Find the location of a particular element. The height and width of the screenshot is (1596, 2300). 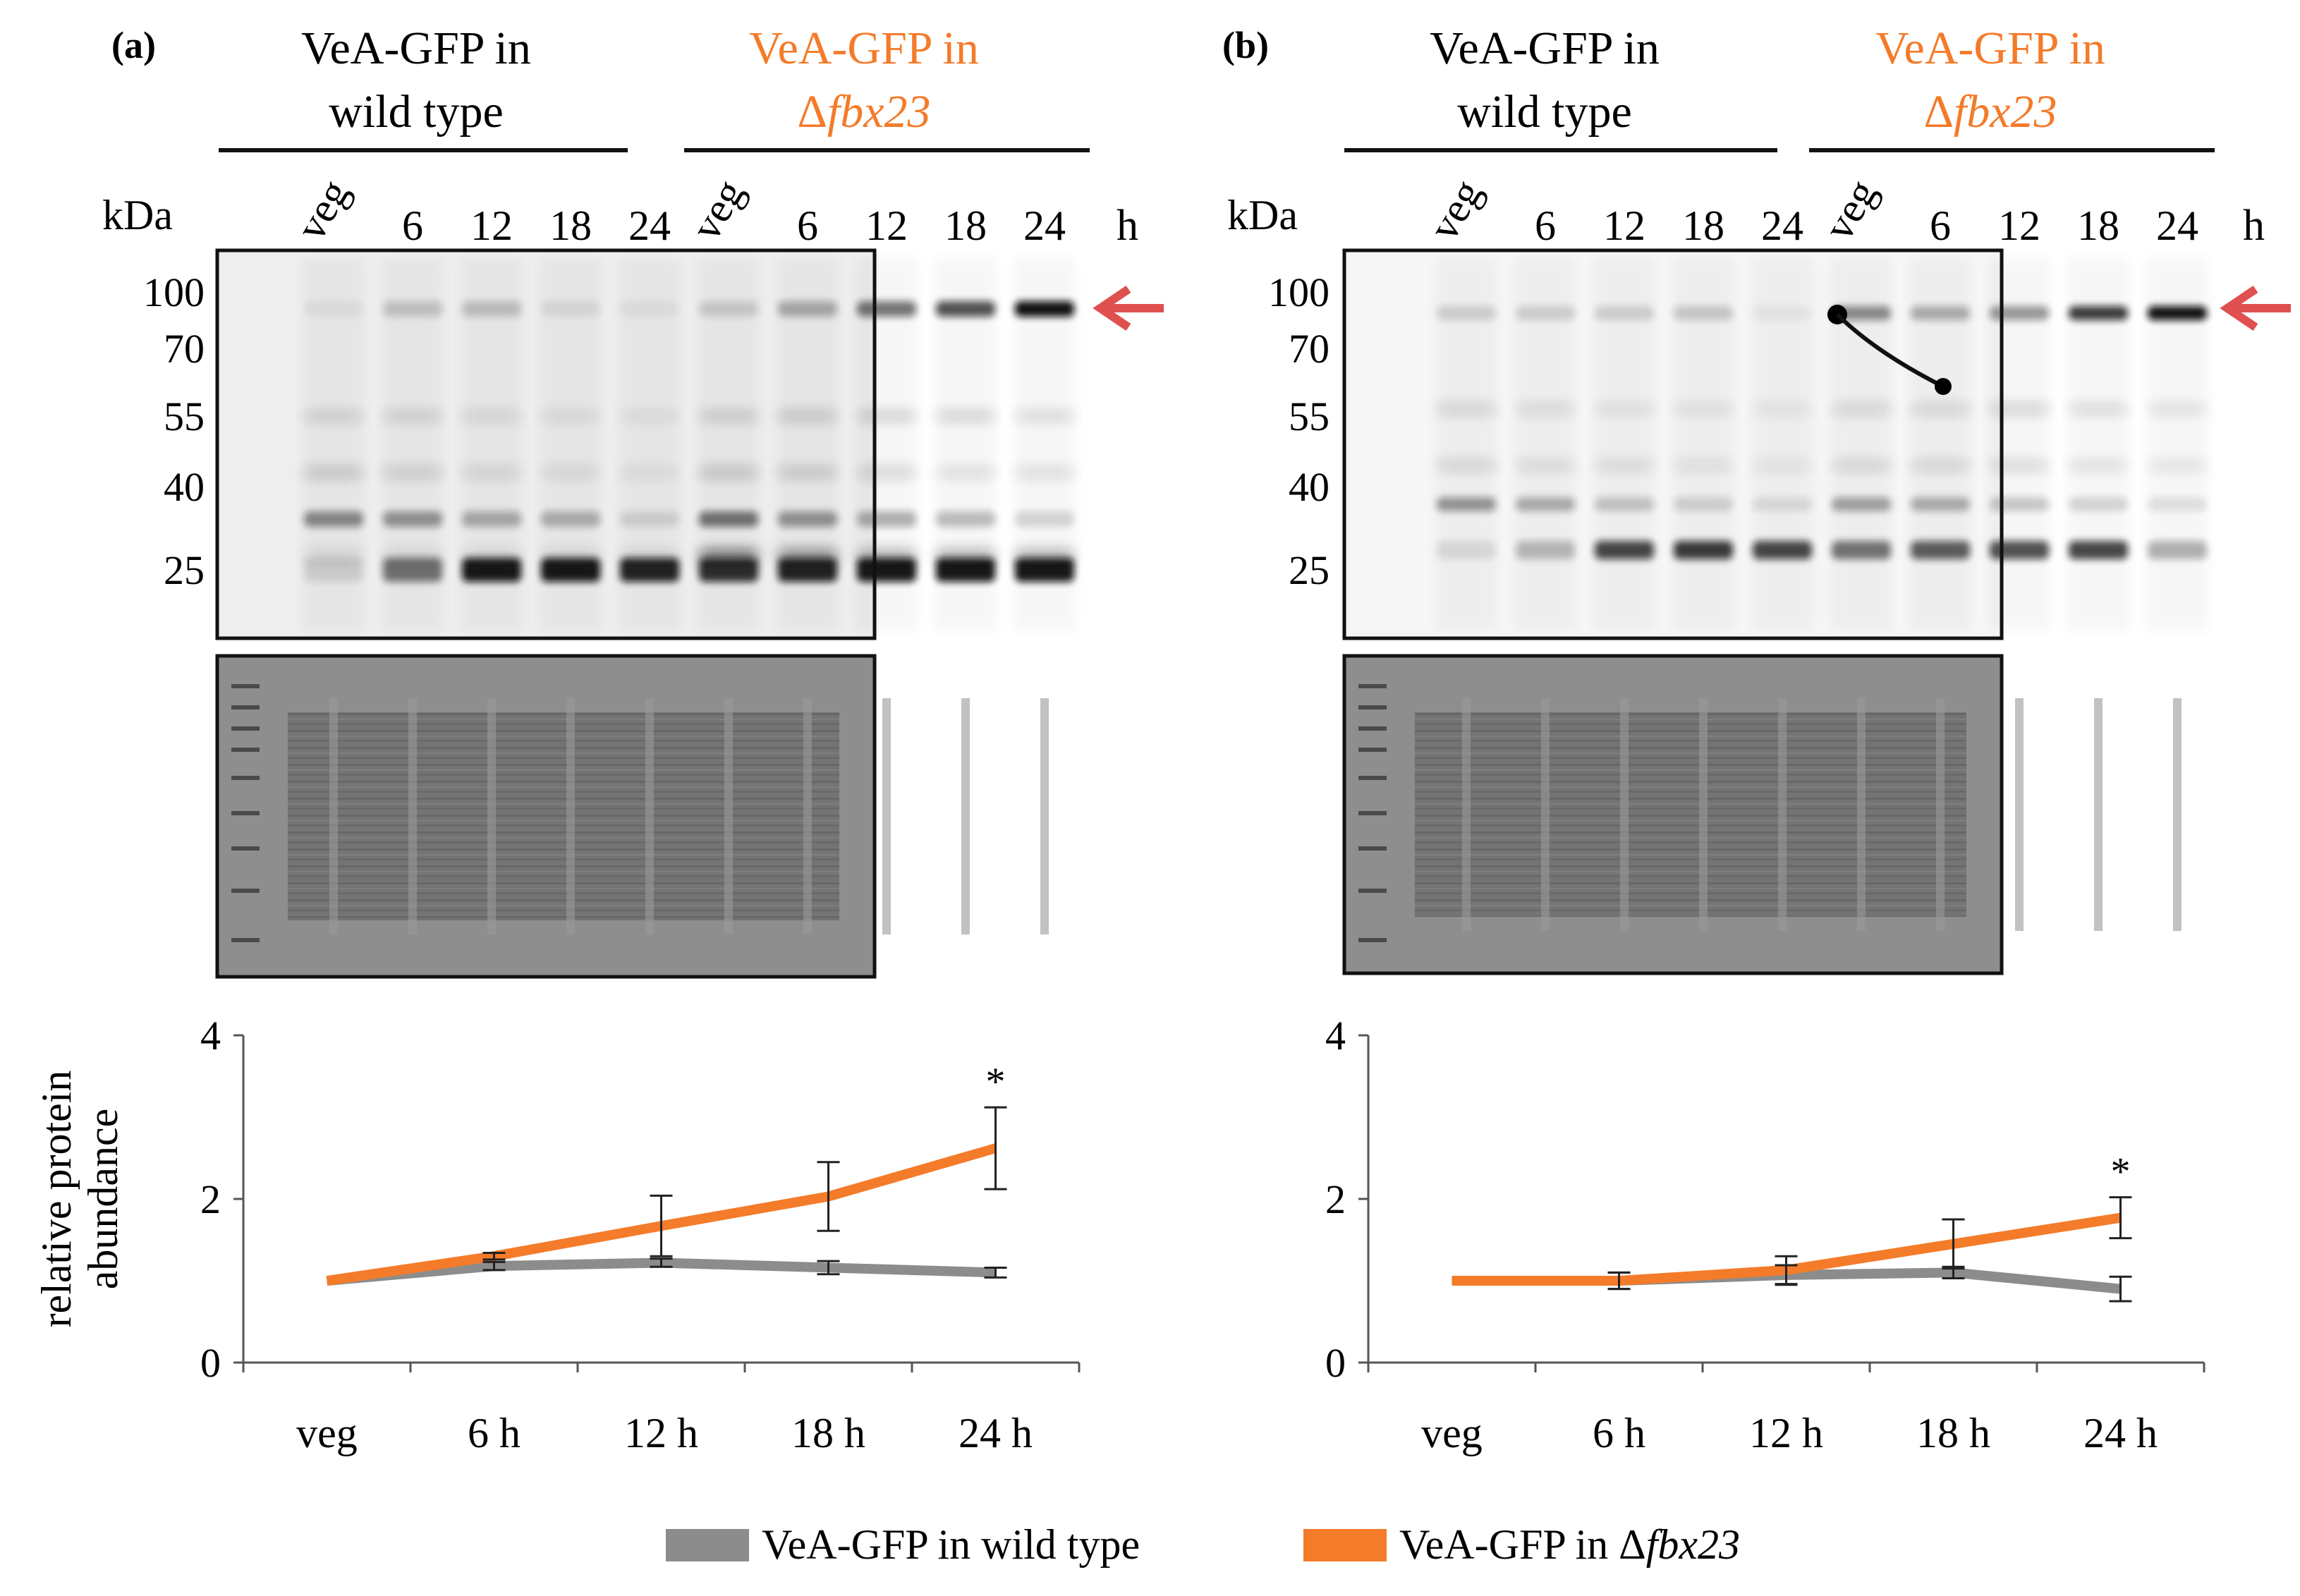

legend-label-mut: VeA-GFP in Δfbx23 is located at coordinates (1569, 1544).